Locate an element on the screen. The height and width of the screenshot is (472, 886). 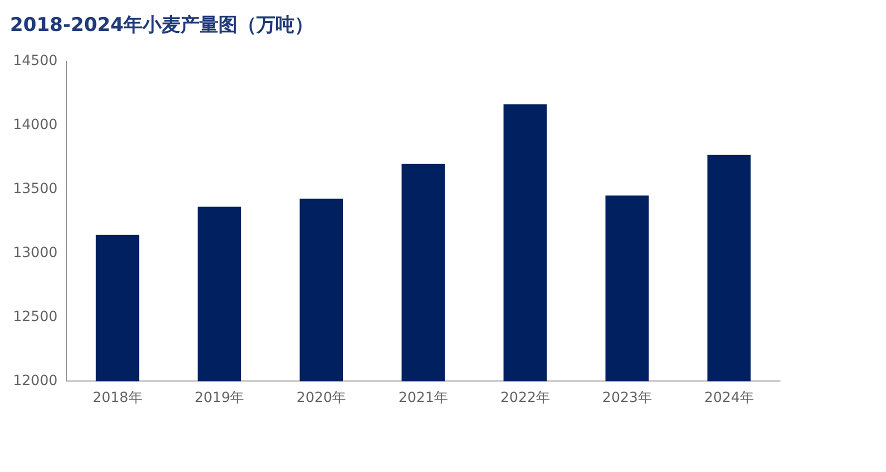
x-tick-label: 2020年 is located at coordinates (321, 398).